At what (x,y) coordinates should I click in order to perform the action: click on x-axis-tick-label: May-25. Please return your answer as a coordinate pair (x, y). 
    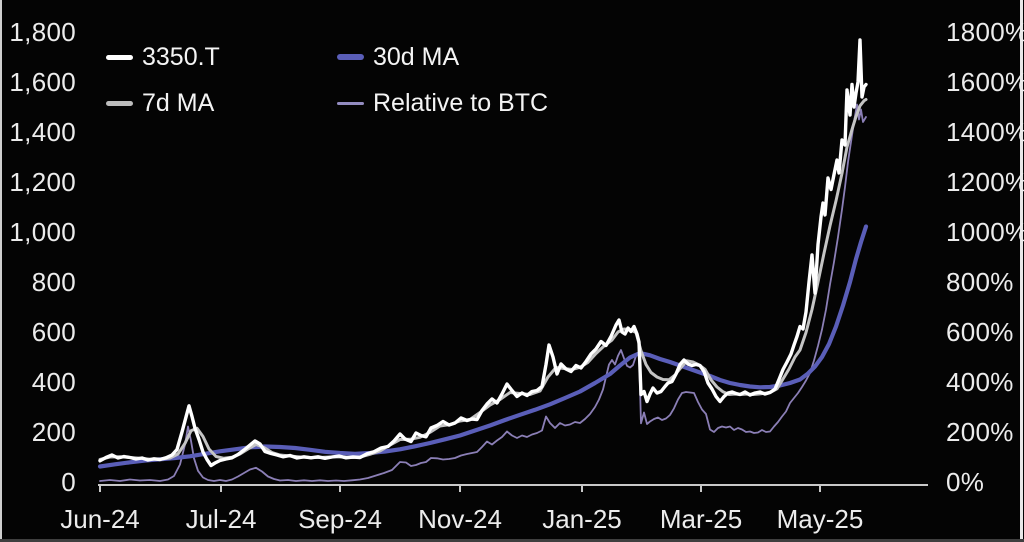
    Looking at the image, I should click on (820, 519).